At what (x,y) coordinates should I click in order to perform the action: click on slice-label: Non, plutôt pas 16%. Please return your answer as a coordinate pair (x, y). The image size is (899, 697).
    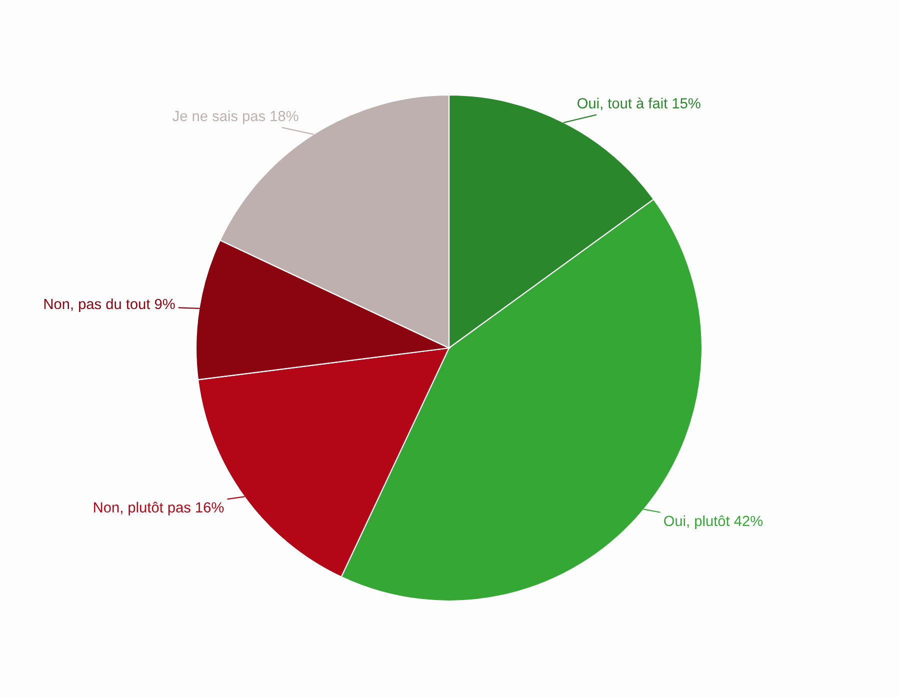
    Looking at the image, I should click on (159, 509).